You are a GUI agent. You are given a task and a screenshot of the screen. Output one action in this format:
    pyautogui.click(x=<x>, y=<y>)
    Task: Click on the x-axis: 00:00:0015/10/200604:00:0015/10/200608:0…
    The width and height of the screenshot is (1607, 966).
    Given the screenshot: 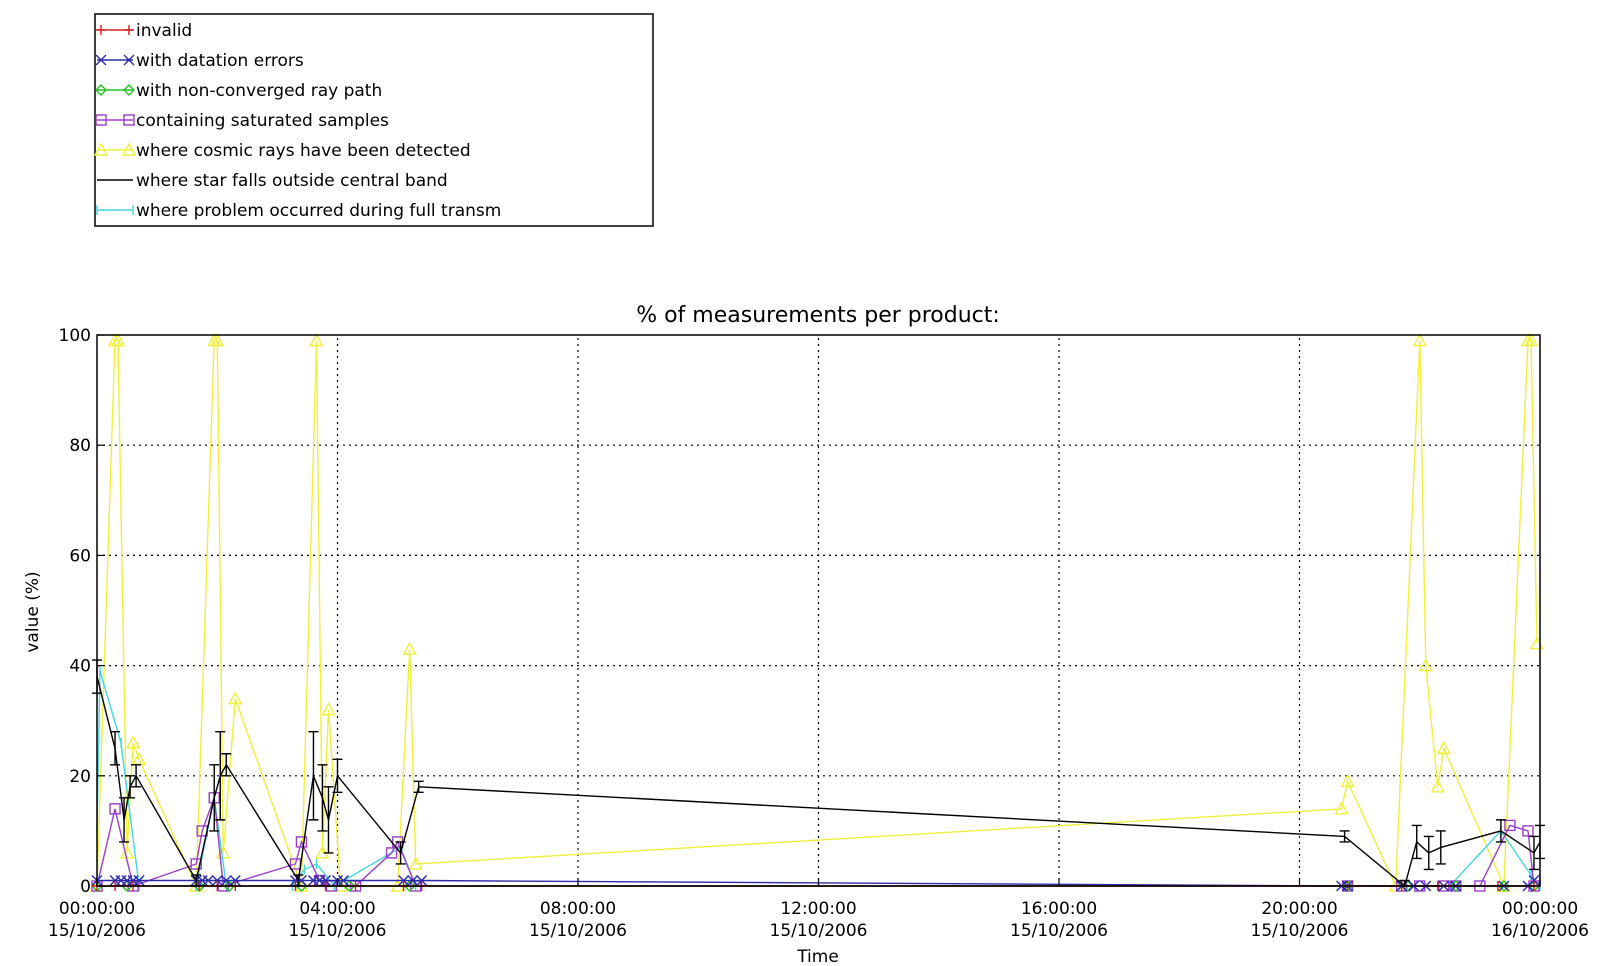 What is the action you would take?
    pyautogui.click(x=818, y=909)
    